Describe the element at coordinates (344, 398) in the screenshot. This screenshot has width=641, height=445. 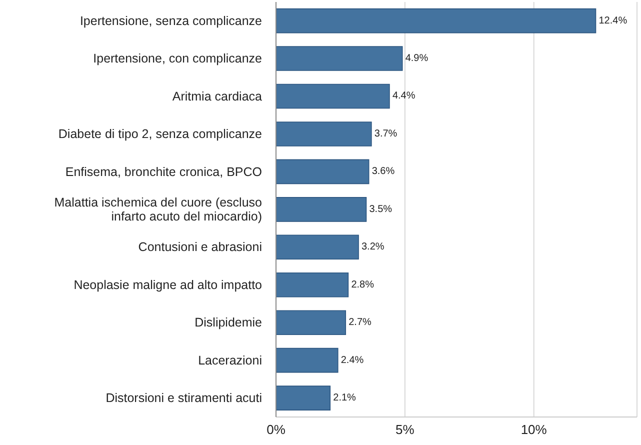
I see `data-label: 2.1%` at that location.